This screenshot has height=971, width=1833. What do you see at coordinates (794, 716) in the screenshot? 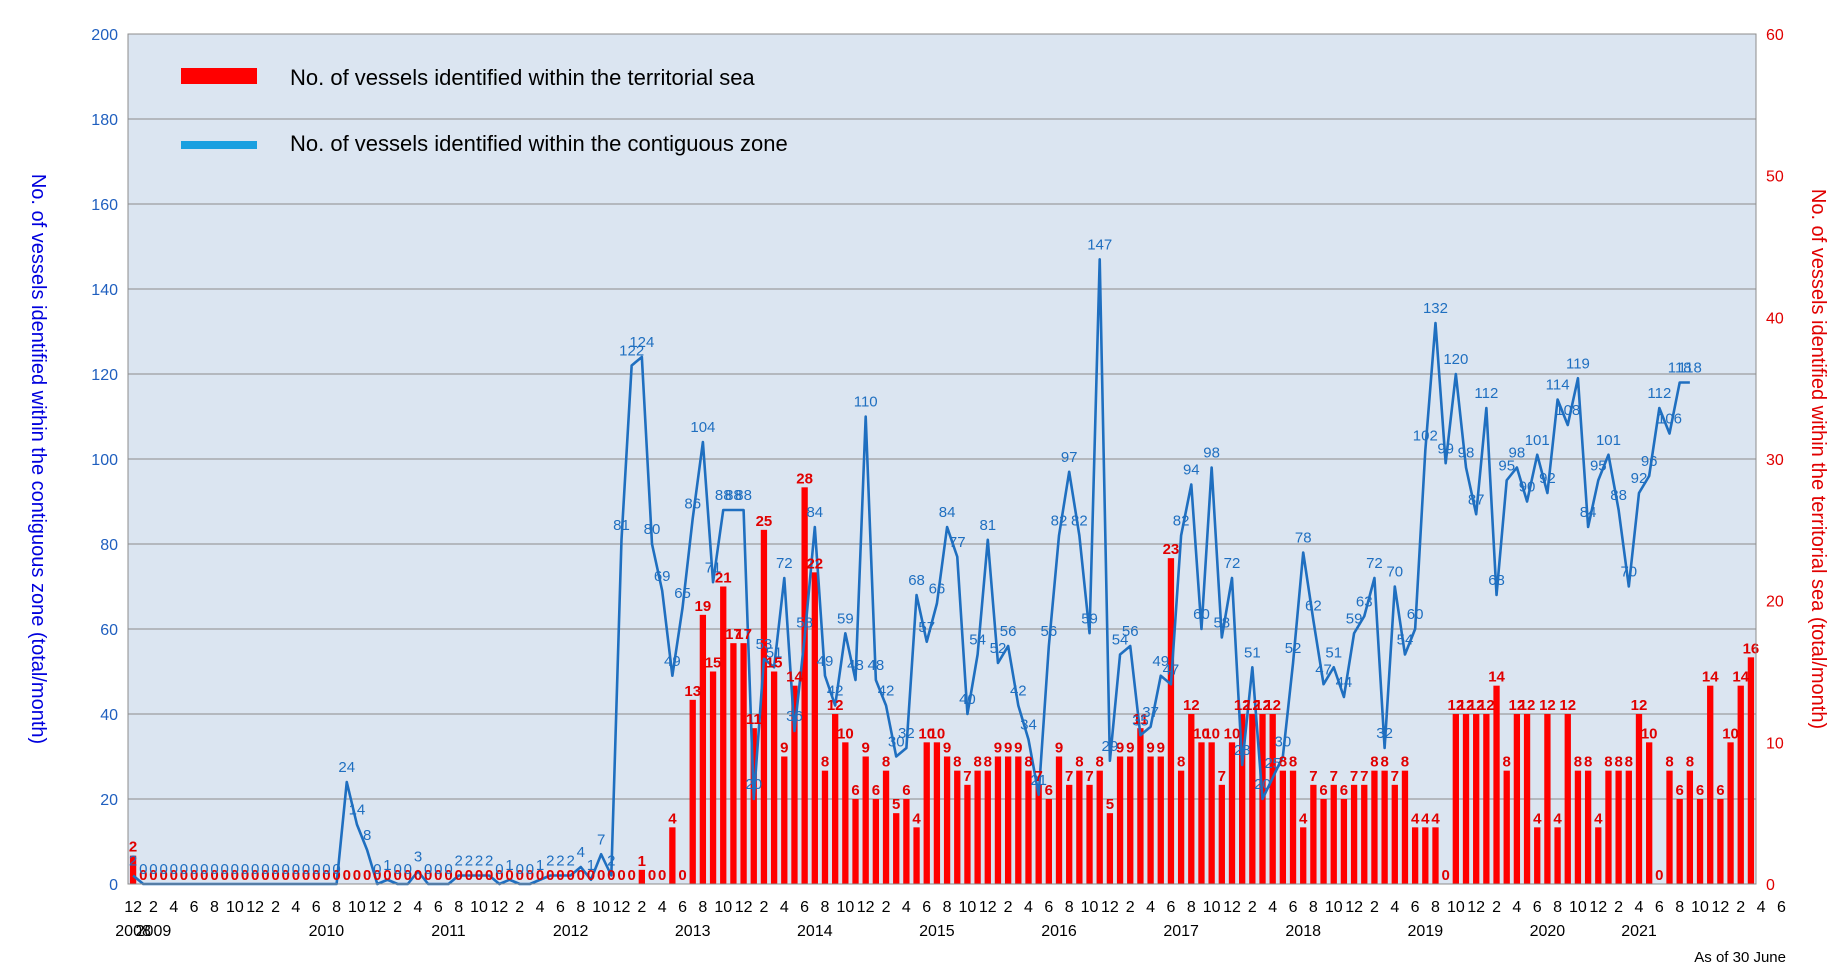
I see `line-value-label: 36` at bounding box center [794, 716].